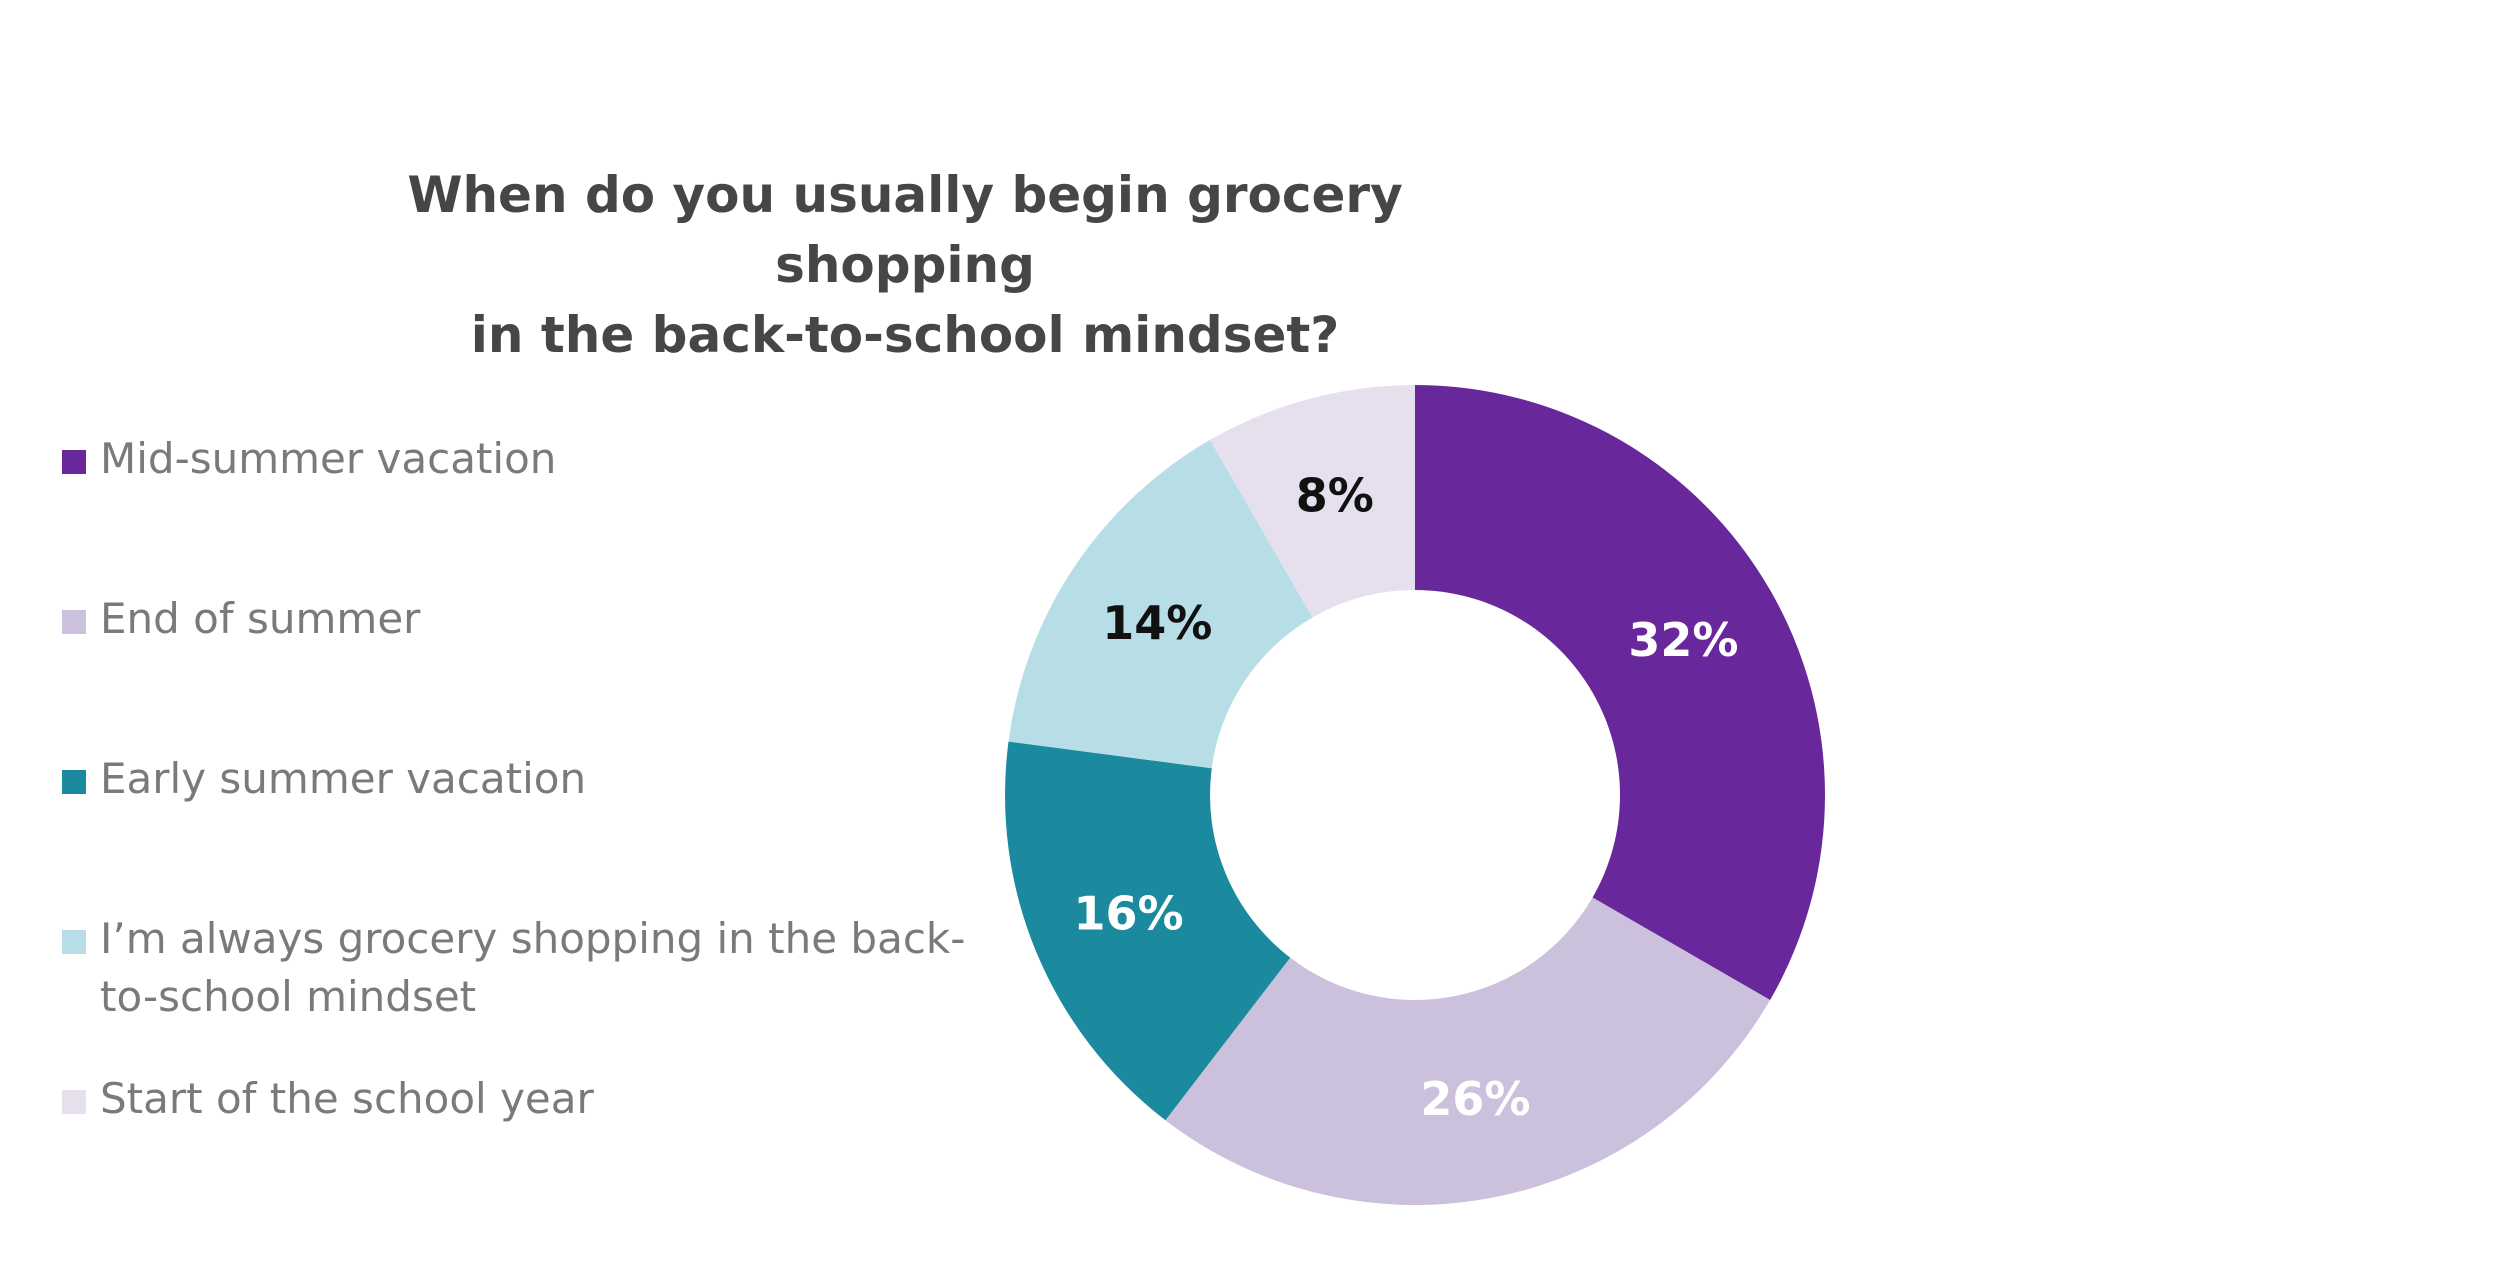 This screenshot has width=2500, height=1277. What do you see at coordinates (905, 335) in the screenshot?
I see `chart-title-line-2: in the back-to-school mindset?` at bounding box center [905, 335].